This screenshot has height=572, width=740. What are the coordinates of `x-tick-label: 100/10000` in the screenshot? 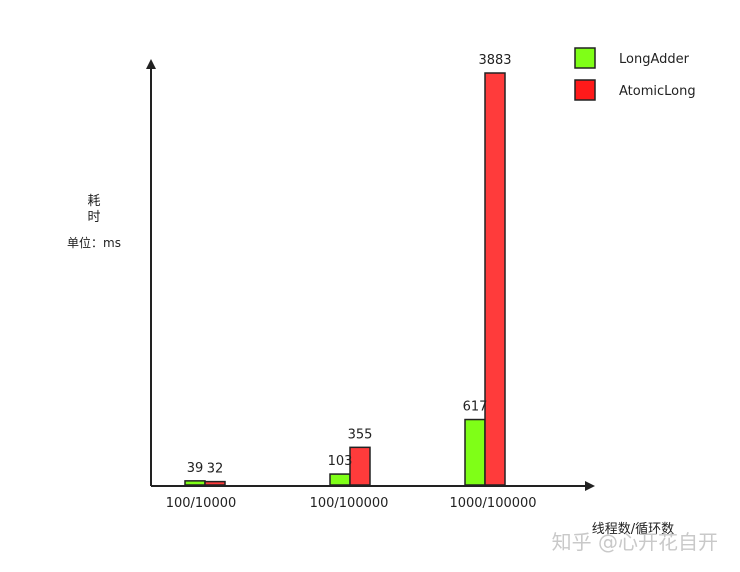 It's located at (201, 503).